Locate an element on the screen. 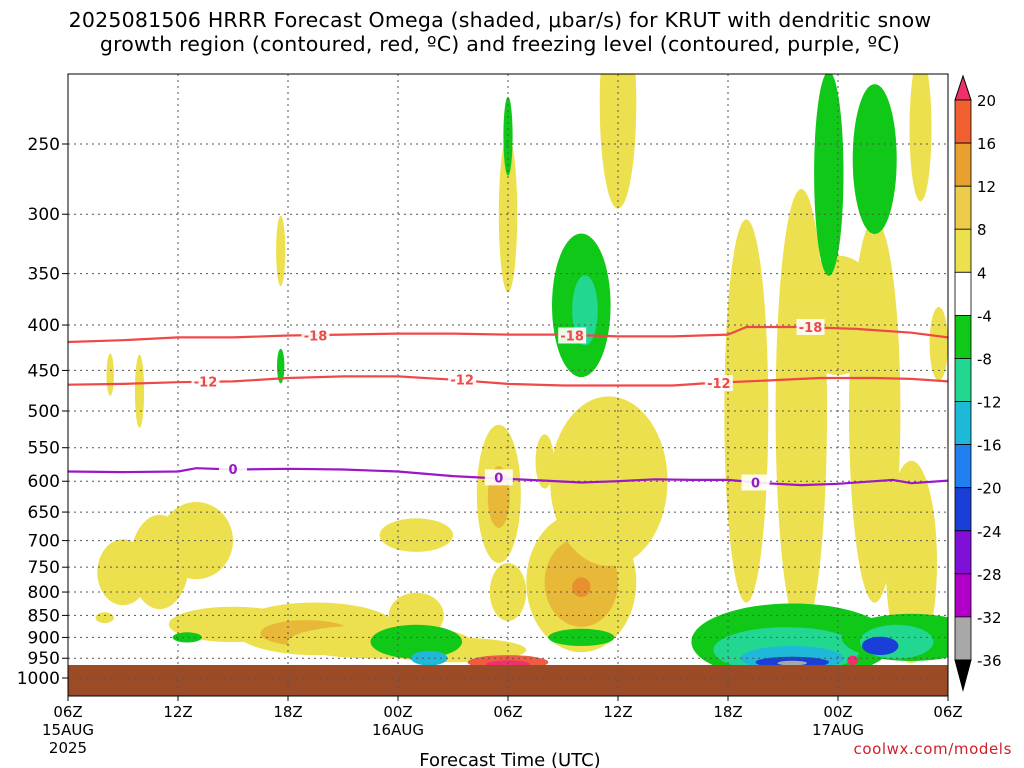  colorbar-label: 20 is located at coordinates (986, 101).